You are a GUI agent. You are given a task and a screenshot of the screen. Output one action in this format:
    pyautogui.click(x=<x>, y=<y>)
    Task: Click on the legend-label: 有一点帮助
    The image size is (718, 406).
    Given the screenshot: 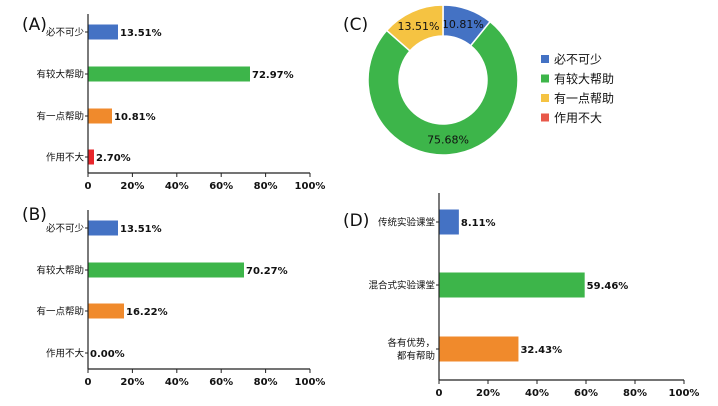 What is the action you would take?
    pyautogui.click(x=584, y=99)
    